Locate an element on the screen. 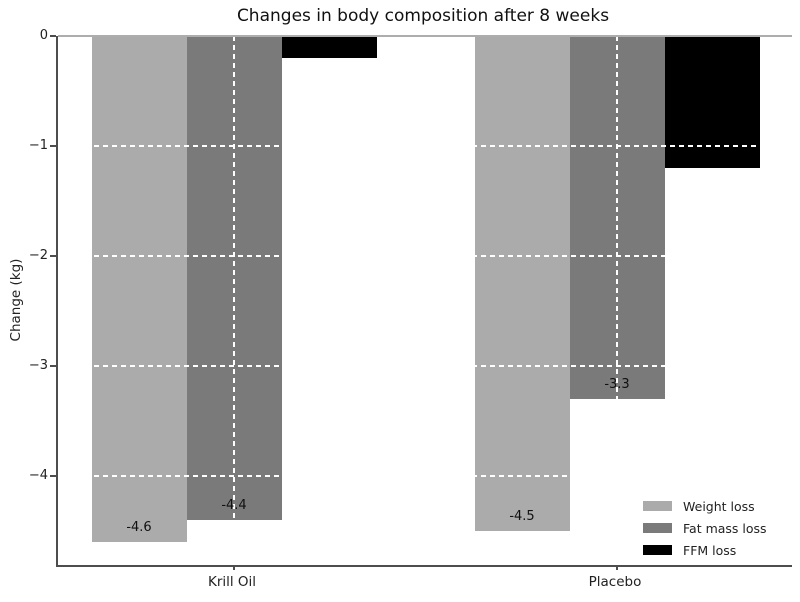 Image resolution: width=800 pixels, height=602 pixels. bar-value-label: -3.3 is located at coordinates (617, 384).